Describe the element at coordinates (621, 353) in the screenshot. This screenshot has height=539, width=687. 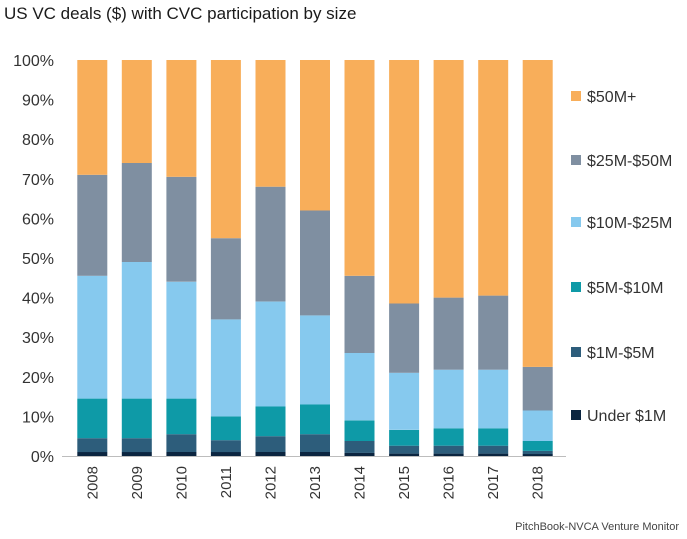
I see `legend-label: $1M-$5M` at that location.